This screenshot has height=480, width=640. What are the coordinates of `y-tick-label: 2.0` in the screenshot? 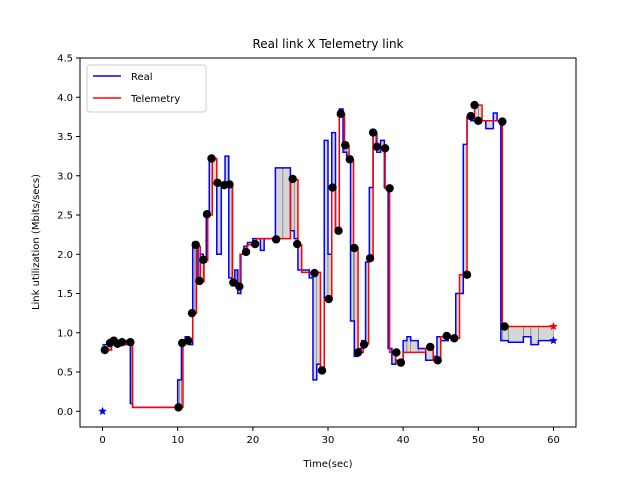 It's located at (65, 255).